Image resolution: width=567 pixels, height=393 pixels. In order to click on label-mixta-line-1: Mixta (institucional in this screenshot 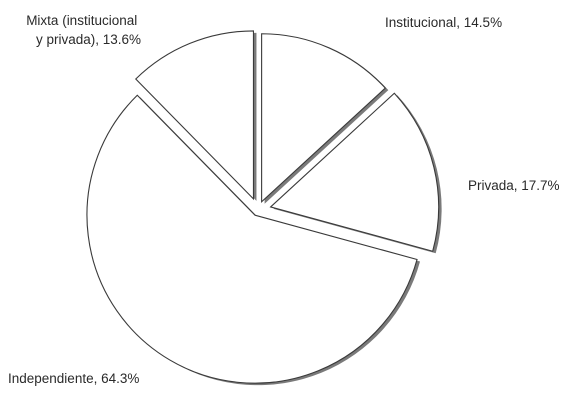, I will do `click(81, 20)`.